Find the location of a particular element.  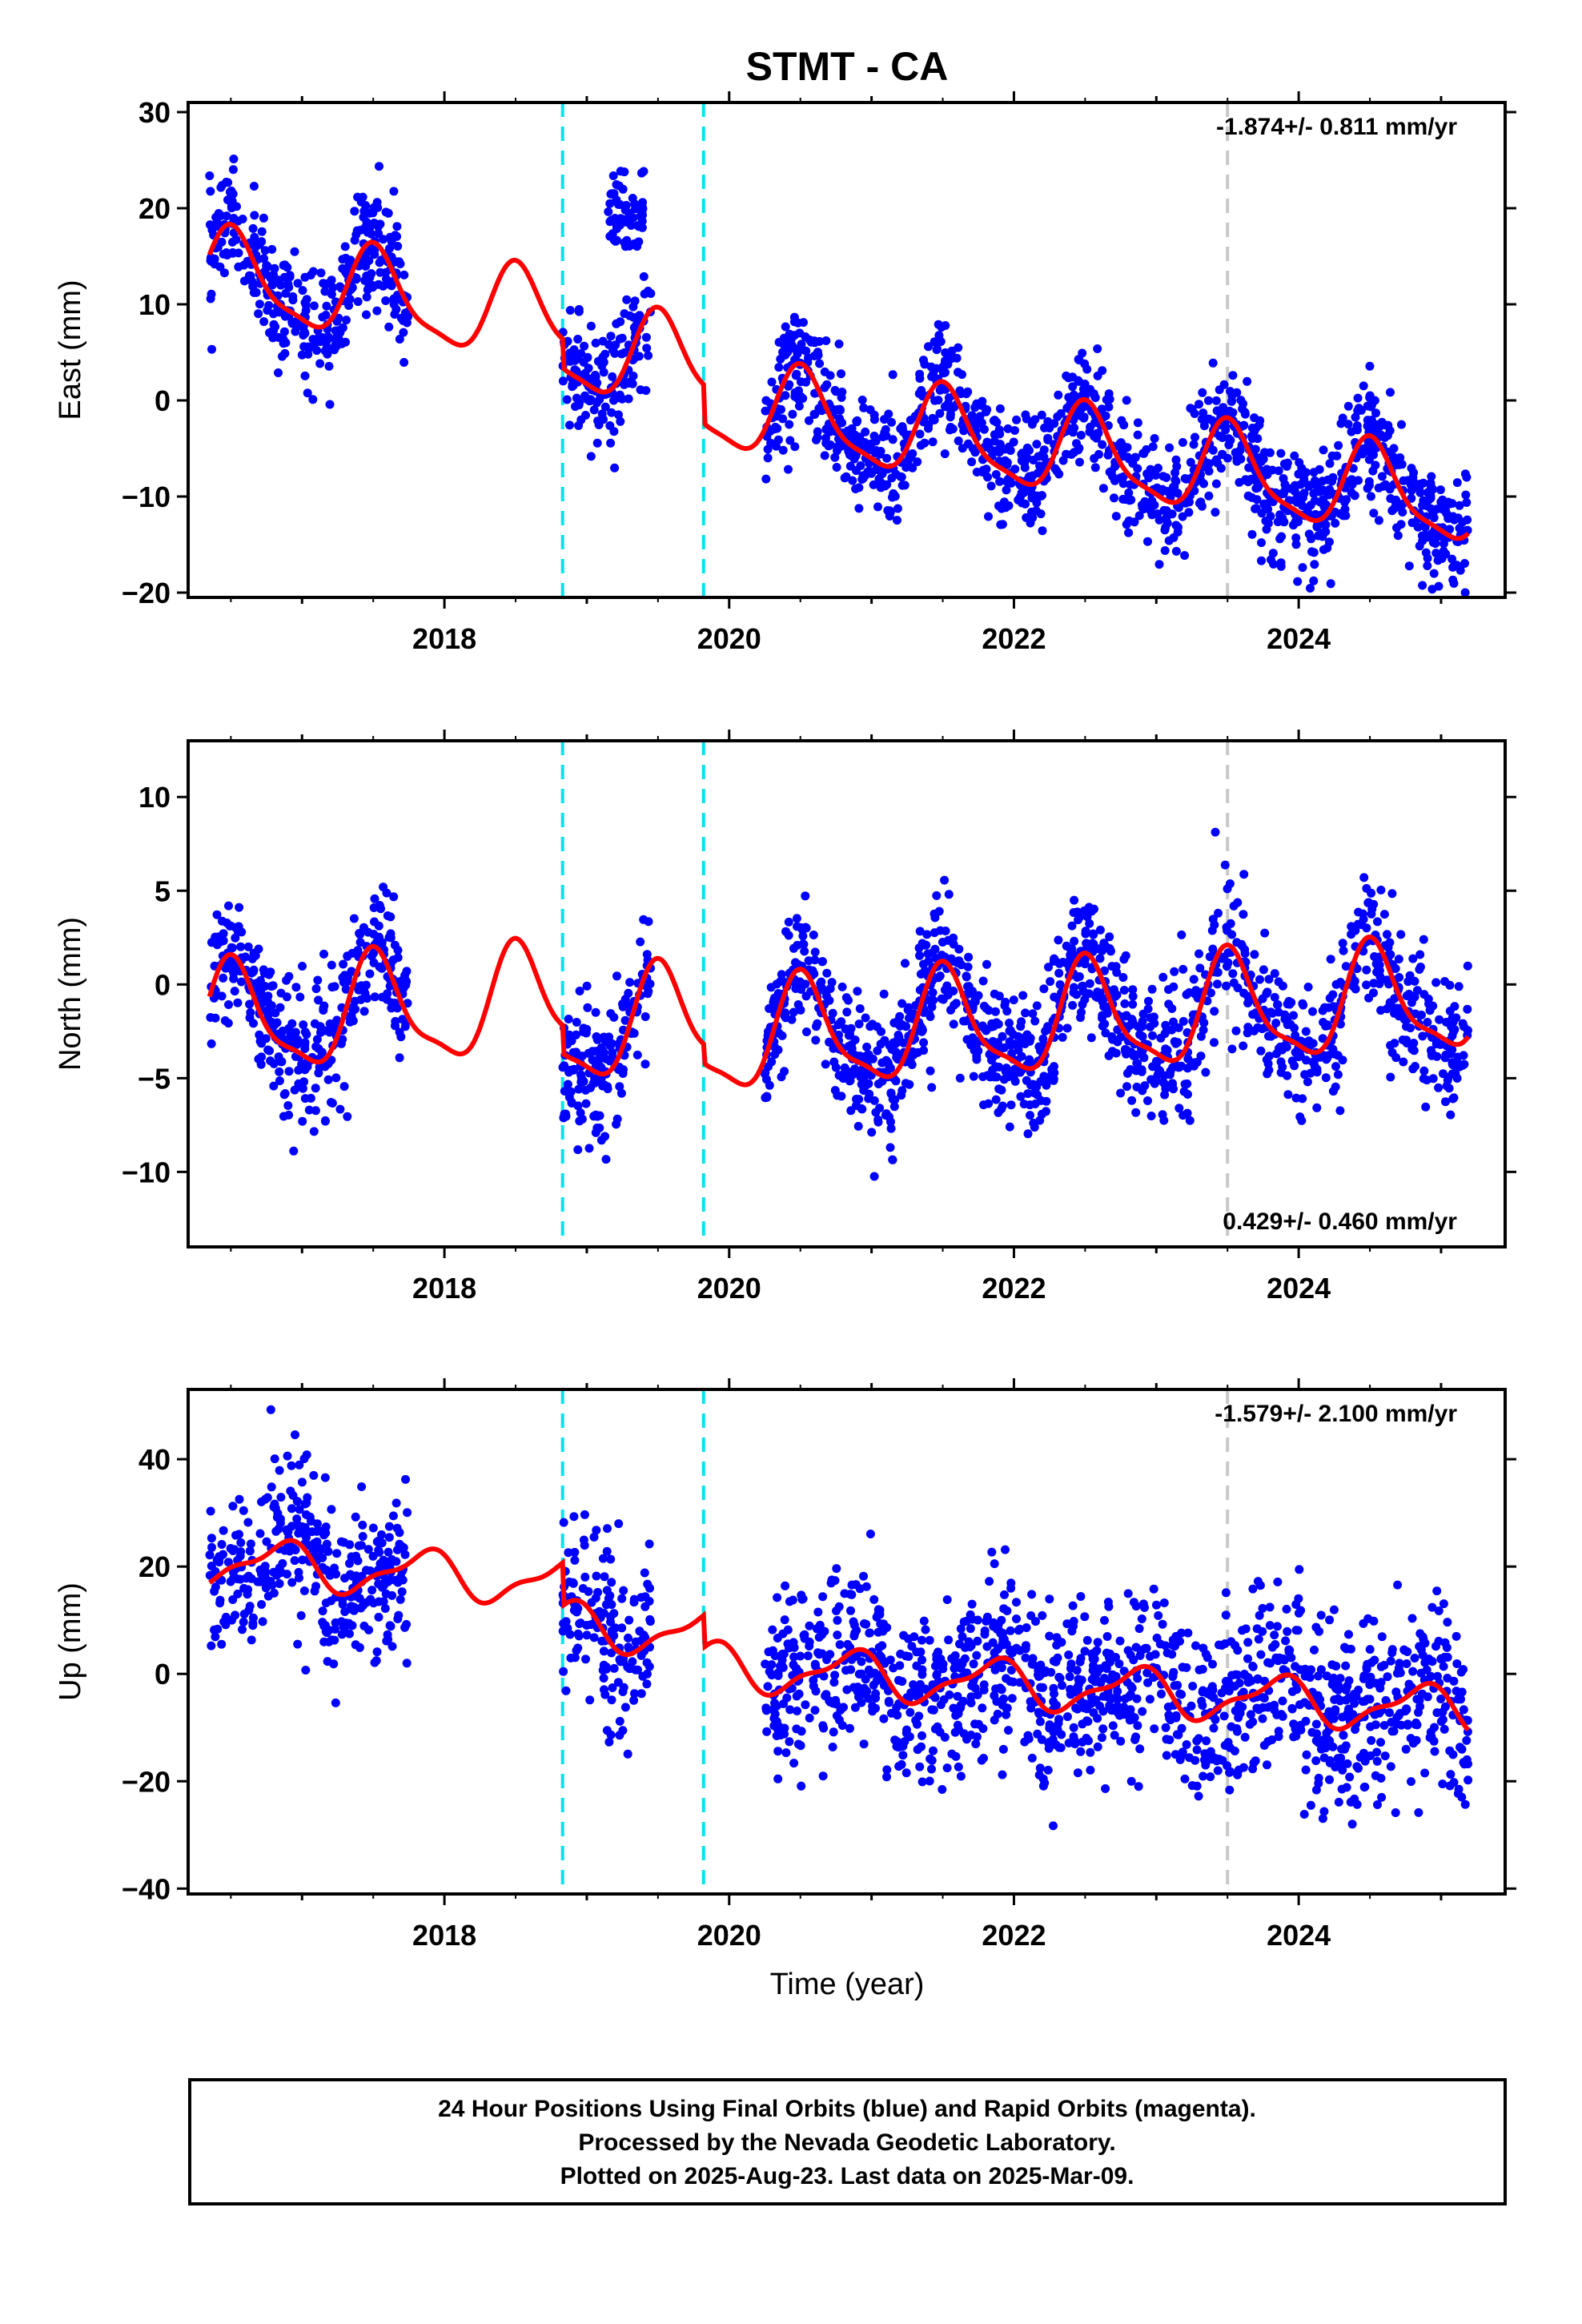

east-xtick-label: 2022 is located at coordinates (1014, 638).